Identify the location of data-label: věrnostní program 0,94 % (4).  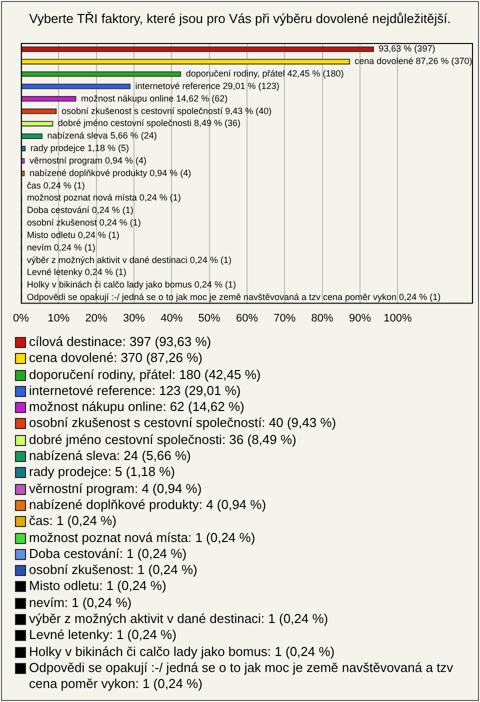
(88, 160).